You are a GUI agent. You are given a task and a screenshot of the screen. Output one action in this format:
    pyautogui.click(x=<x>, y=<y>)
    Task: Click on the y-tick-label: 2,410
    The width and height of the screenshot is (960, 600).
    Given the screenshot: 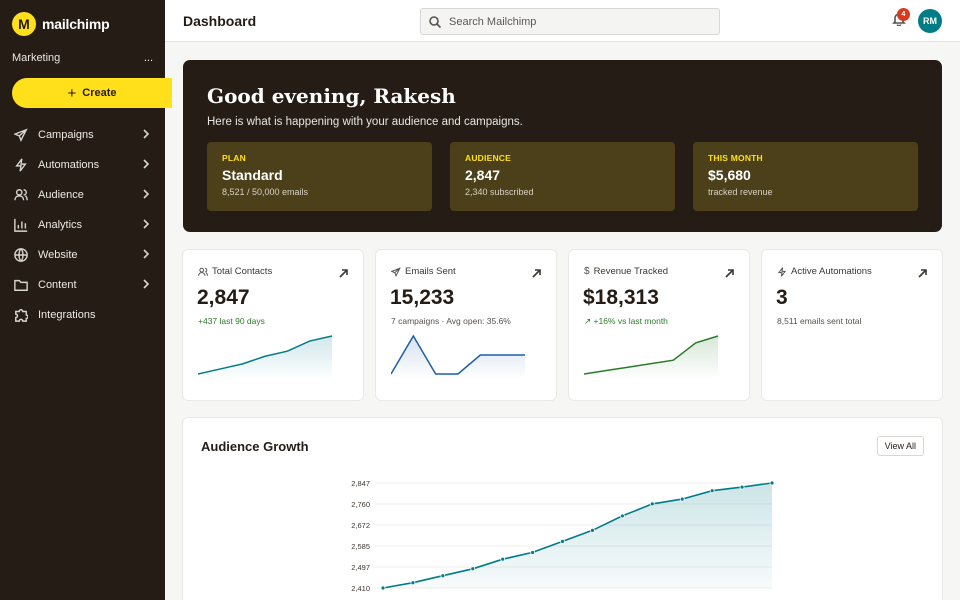 What is the action you would take?
    pyautogui.click(x=360, y=588)
    